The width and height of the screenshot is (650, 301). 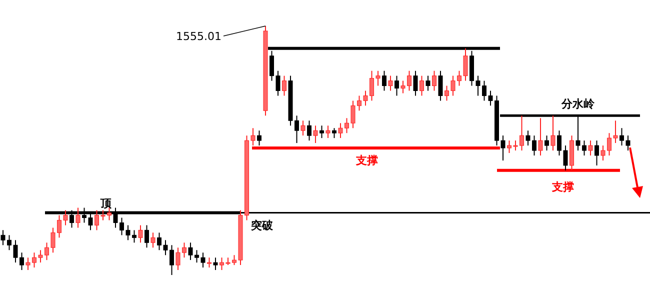 I want to click on ref-line-label: 突破, so click(x=262, y=225).